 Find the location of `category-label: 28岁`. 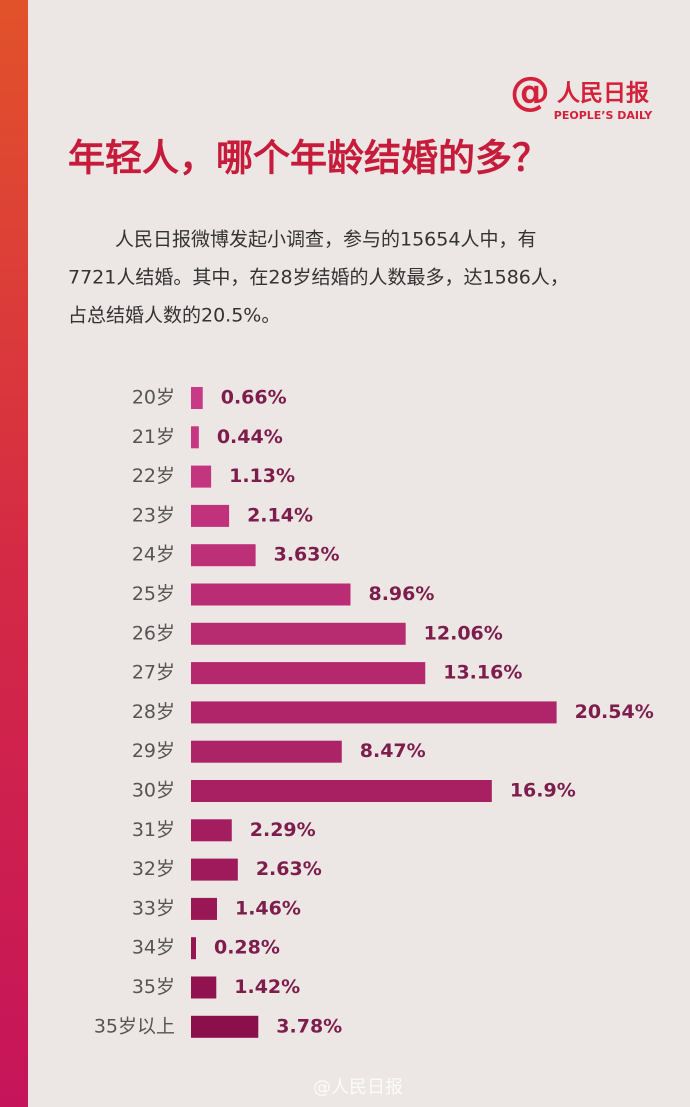

category-label: 28岁 is located at coordinates (153, 712).